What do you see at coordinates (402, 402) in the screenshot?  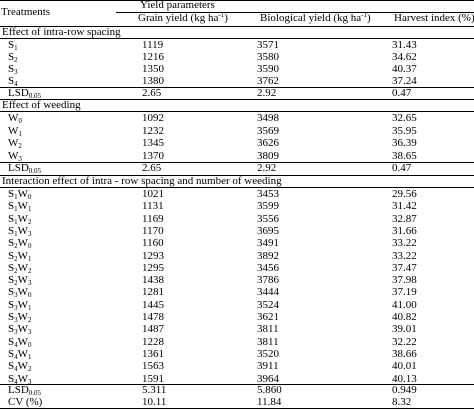 I see `cv-hi: 8.32` at bounding box center [402, 402].